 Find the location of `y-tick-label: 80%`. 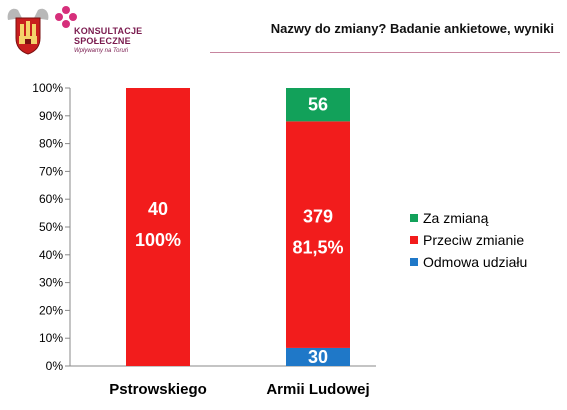

y-tick-label: 80% is located at coordinates (51, 144).